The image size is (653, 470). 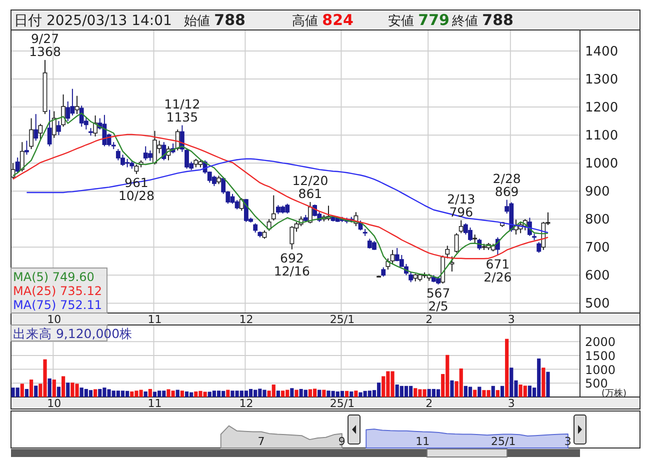 I want to click on chart-title: 日付 2025/03/13 14:01, so click(x=93, y=21).